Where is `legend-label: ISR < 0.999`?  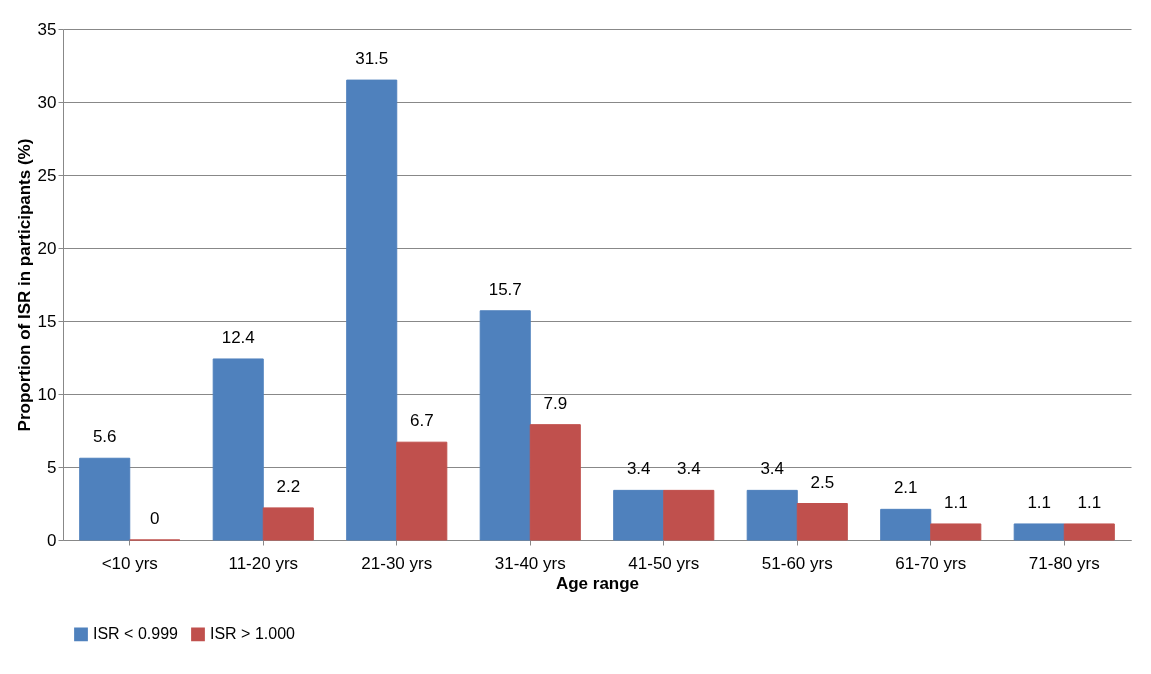 legend-label: ISR < 0.999 is located at coordinates (136, 634).